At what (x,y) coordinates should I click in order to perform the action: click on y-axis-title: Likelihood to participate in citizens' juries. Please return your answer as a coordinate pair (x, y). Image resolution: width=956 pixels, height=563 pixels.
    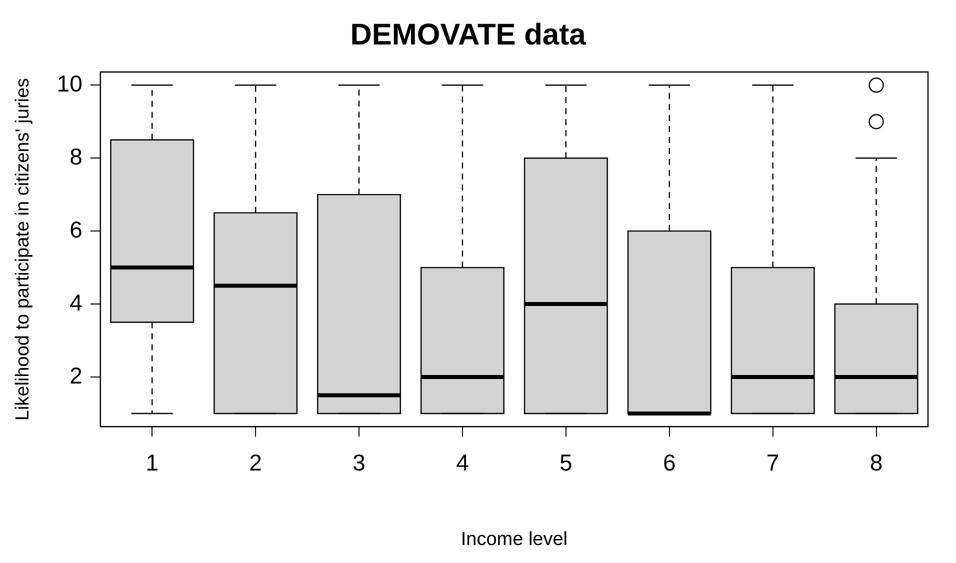
    Looking at the image, I should click on (23, 249).